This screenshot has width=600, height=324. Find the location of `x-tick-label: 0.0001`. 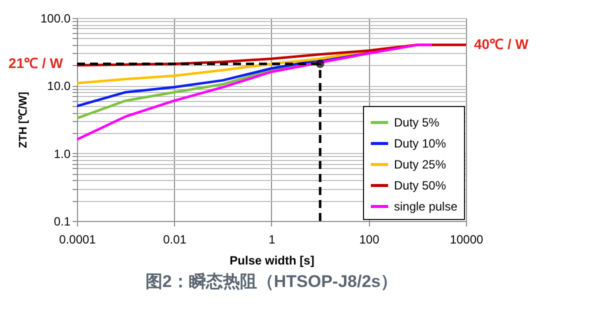

x-tick-label: 0.0001 is located at coordinates (77, 239).